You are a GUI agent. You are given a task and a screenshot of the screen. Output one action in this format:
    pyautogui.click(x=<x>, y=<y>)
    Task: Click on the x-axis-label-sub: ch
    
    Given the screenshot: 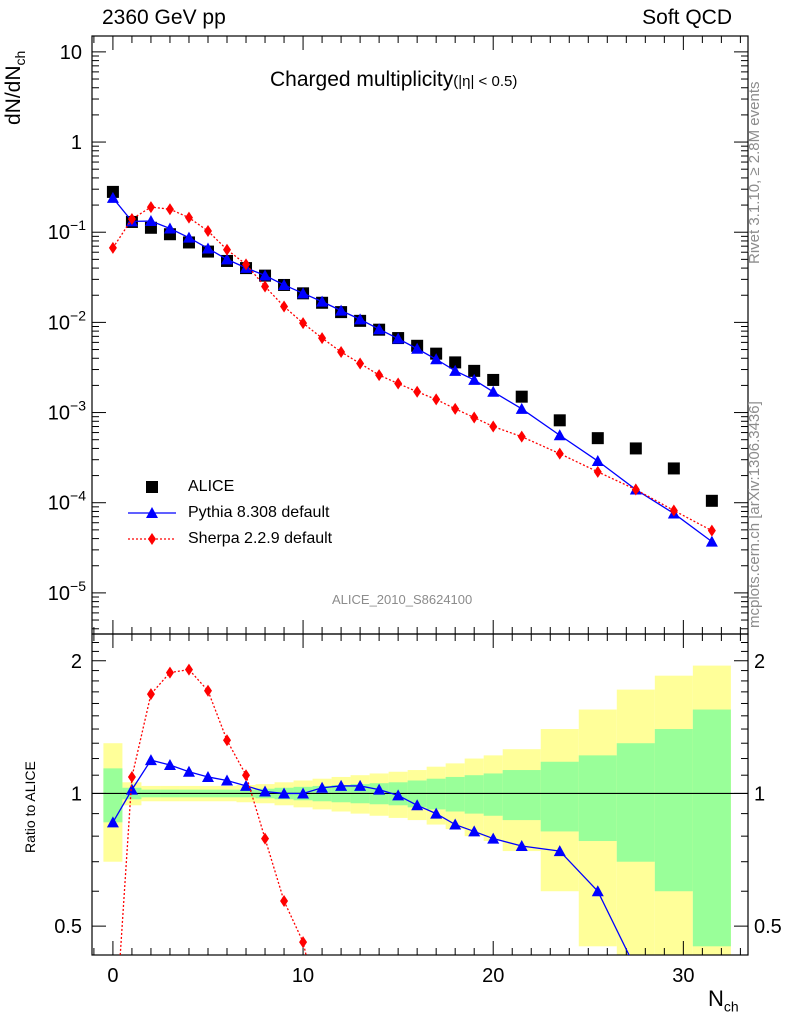 What is the action you would take?
    pyautogui.click(x=731, y=1006)
    